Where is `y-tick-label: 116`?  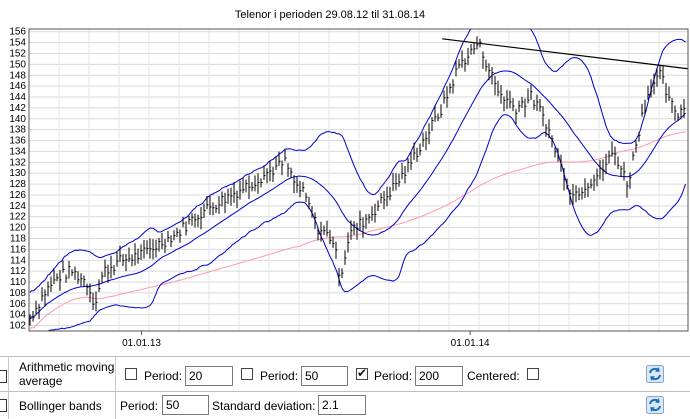
y-tick-label: 116 is located at coordinates (18, 249).